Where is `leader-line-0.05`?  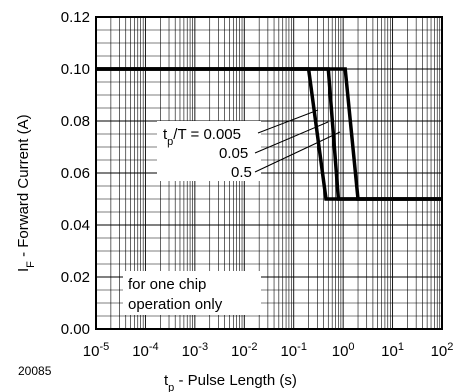
leader-line-0.05 is located at coordinates (291, 137).